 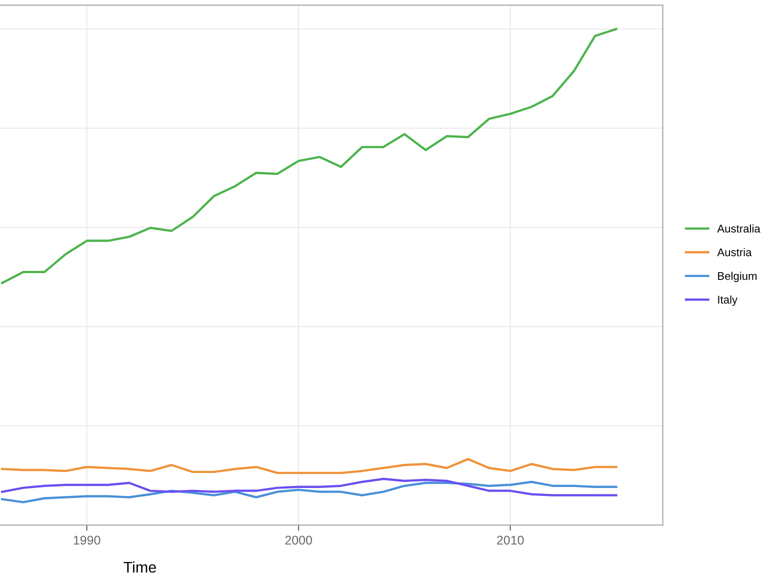 What do you see at coordinates (298, 540) in the screenshot?
I see `x-tick-label: 2000` at bounding box center [298, 540].